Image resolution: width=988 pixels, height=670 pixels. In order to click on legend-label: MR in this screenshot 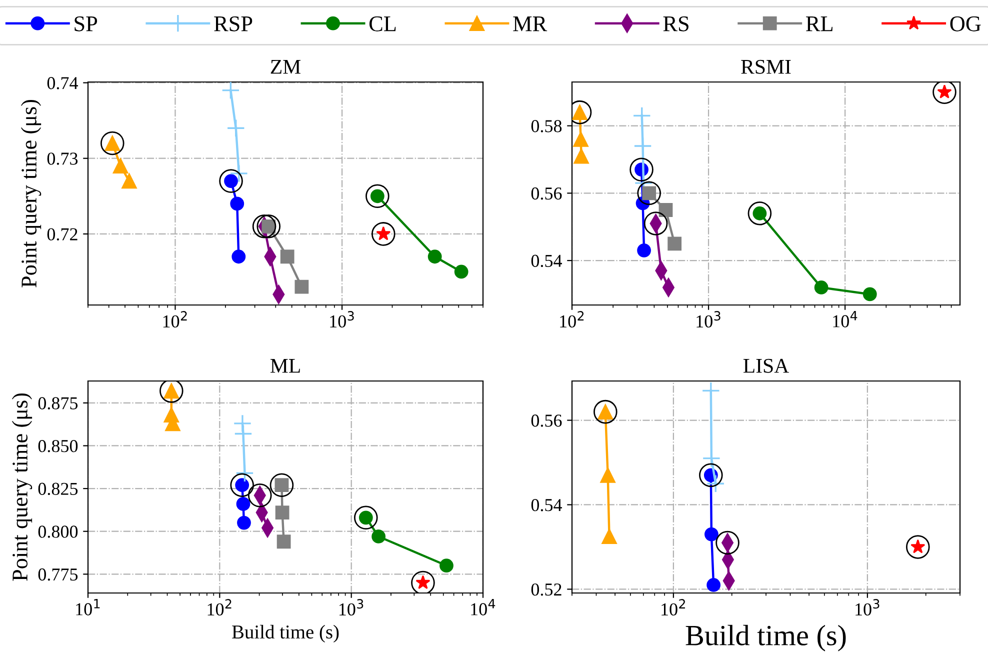, I will do `click(530, 24)`.